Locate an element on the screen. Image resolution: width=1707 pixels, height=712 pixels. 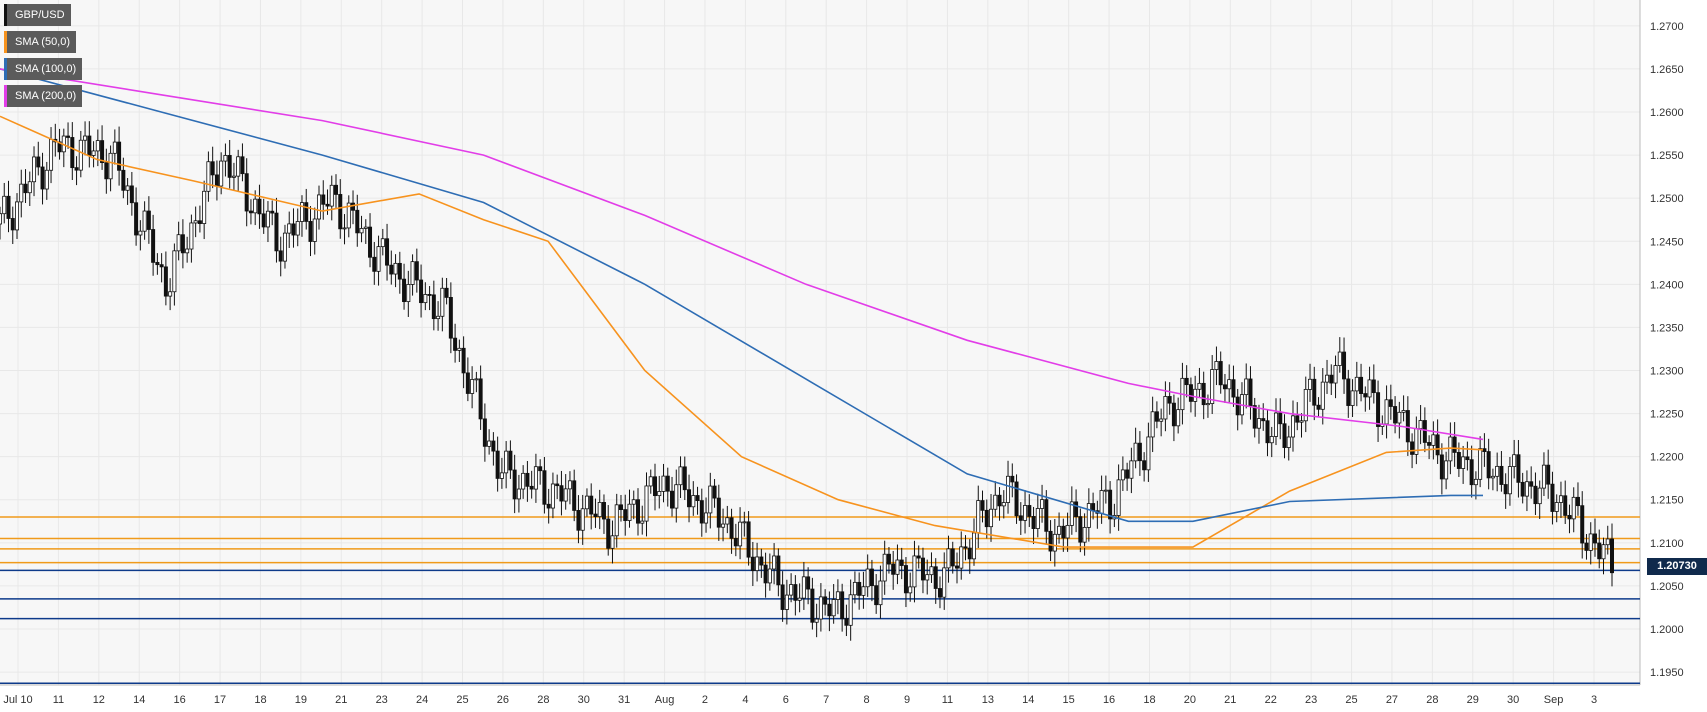
y-tick-label: 1.2100 is located at coordinates (1667, 544).